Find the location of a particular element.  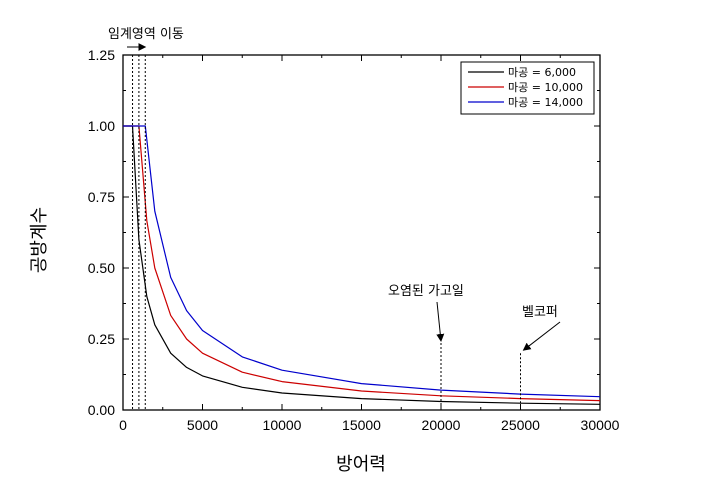

legend: 마공 = 6,000 마공 = 10,000 마공 = 14,000 is located at coordinates (527, 88).